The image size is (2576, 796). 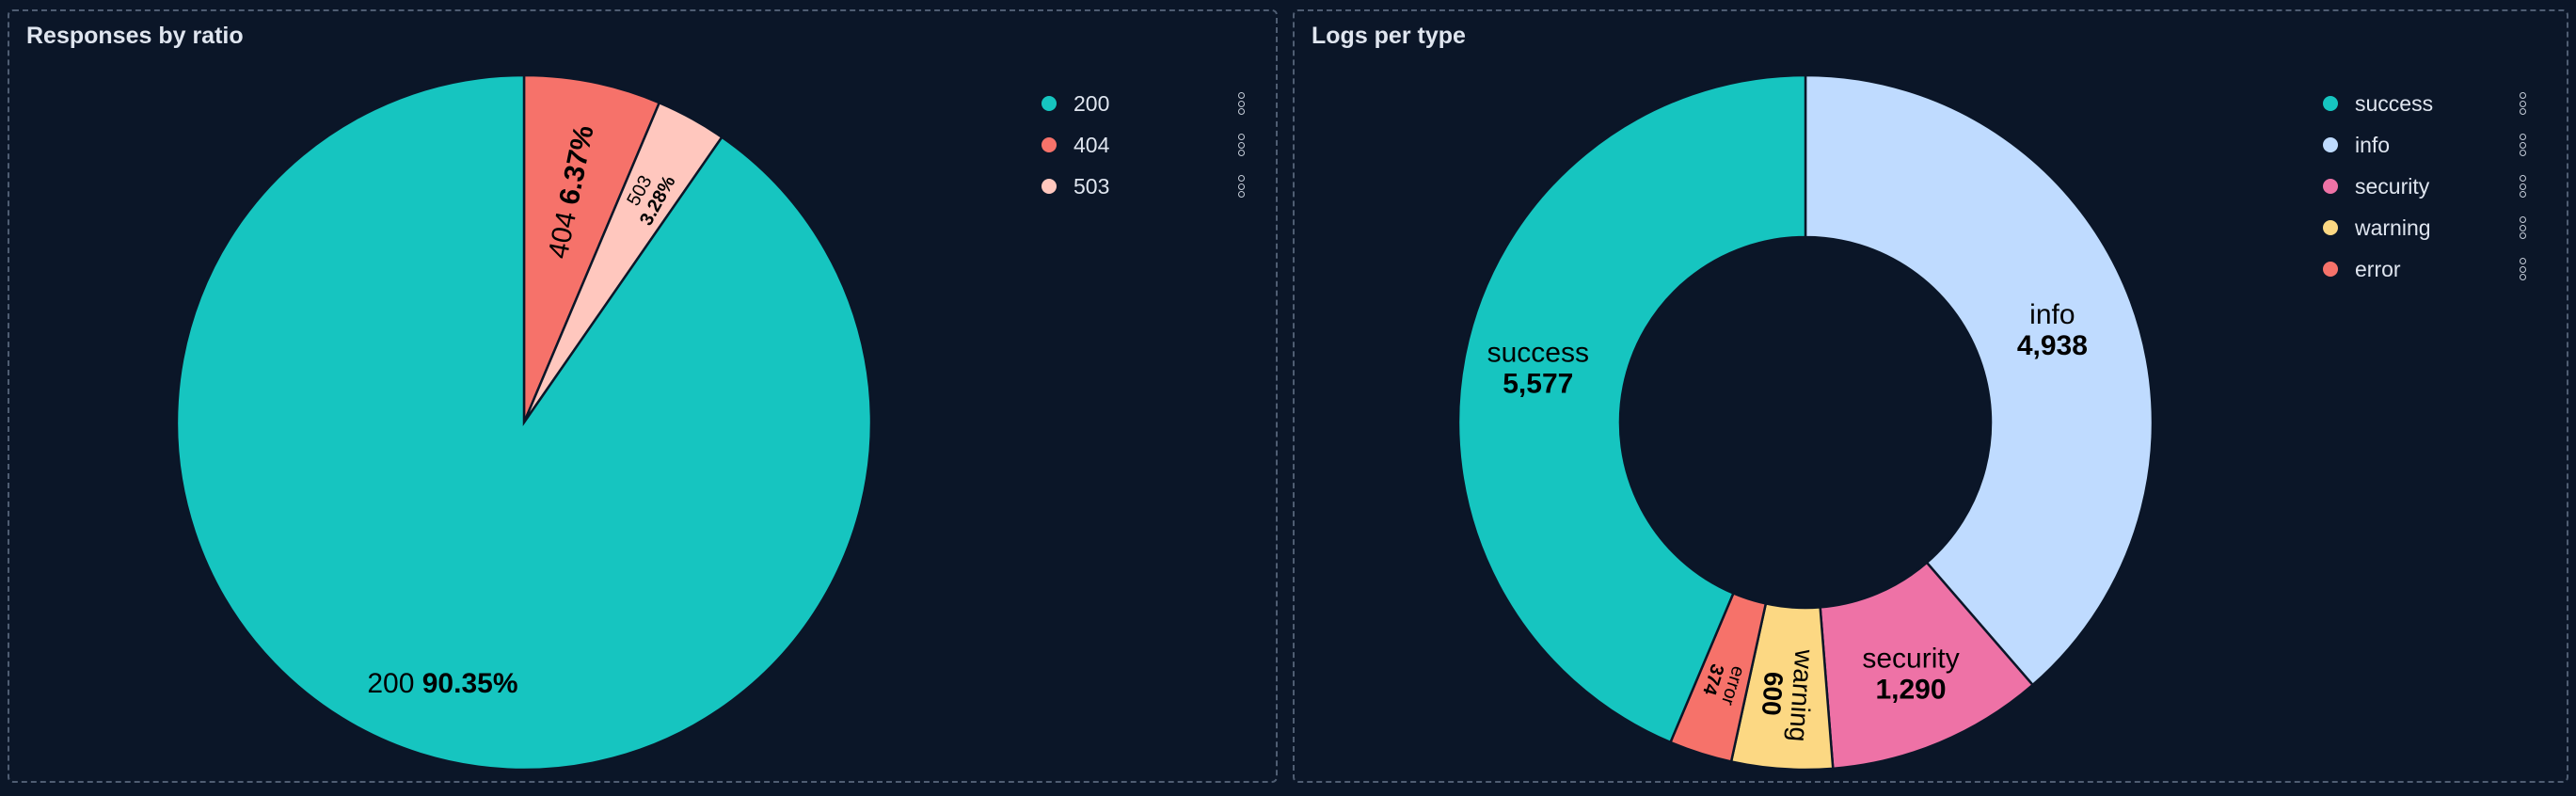 What do you see at coordinates (1979, 380) in the screenshot?
I see `slice-info` at bounding box center [1979, 380].